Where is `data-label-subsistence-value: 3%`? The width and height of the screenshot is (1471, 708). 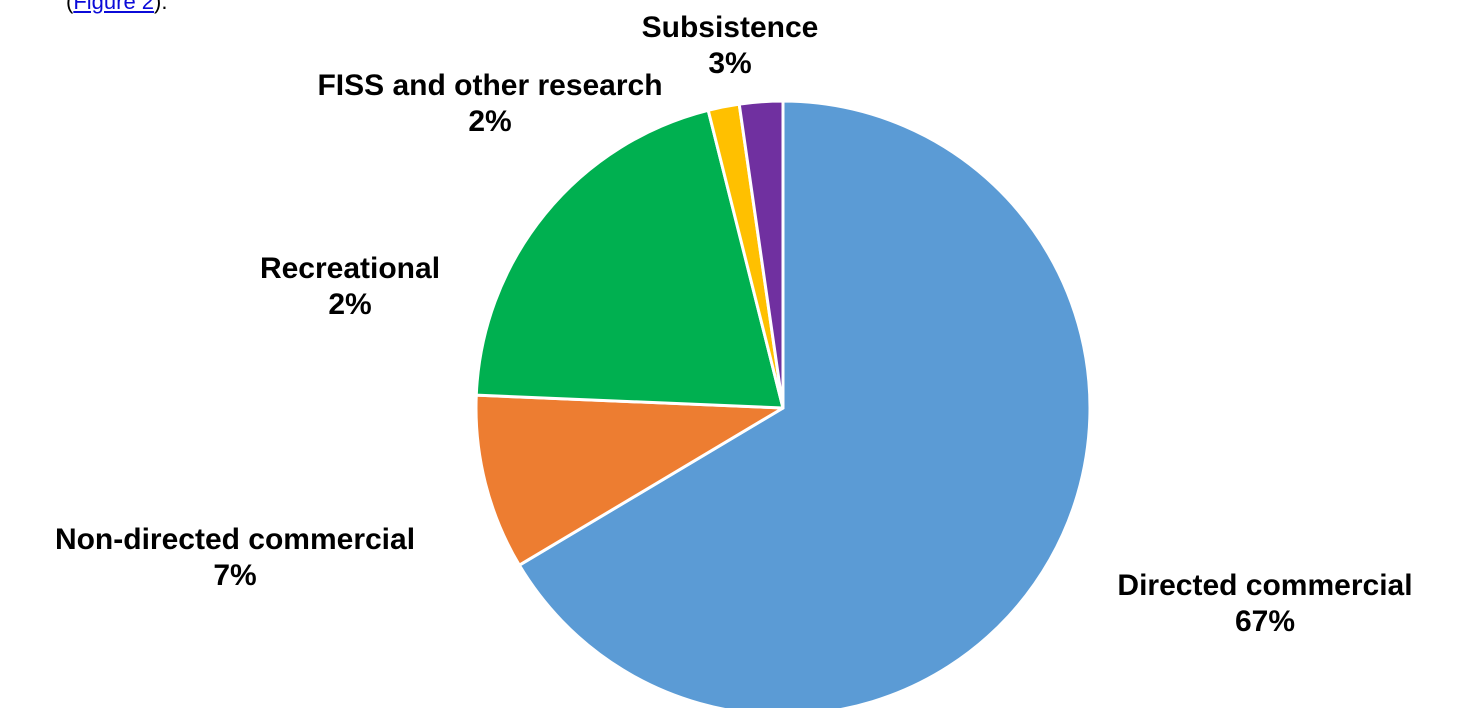 data-label-subsistence-value: 3% is located at coordinates (730, 63).